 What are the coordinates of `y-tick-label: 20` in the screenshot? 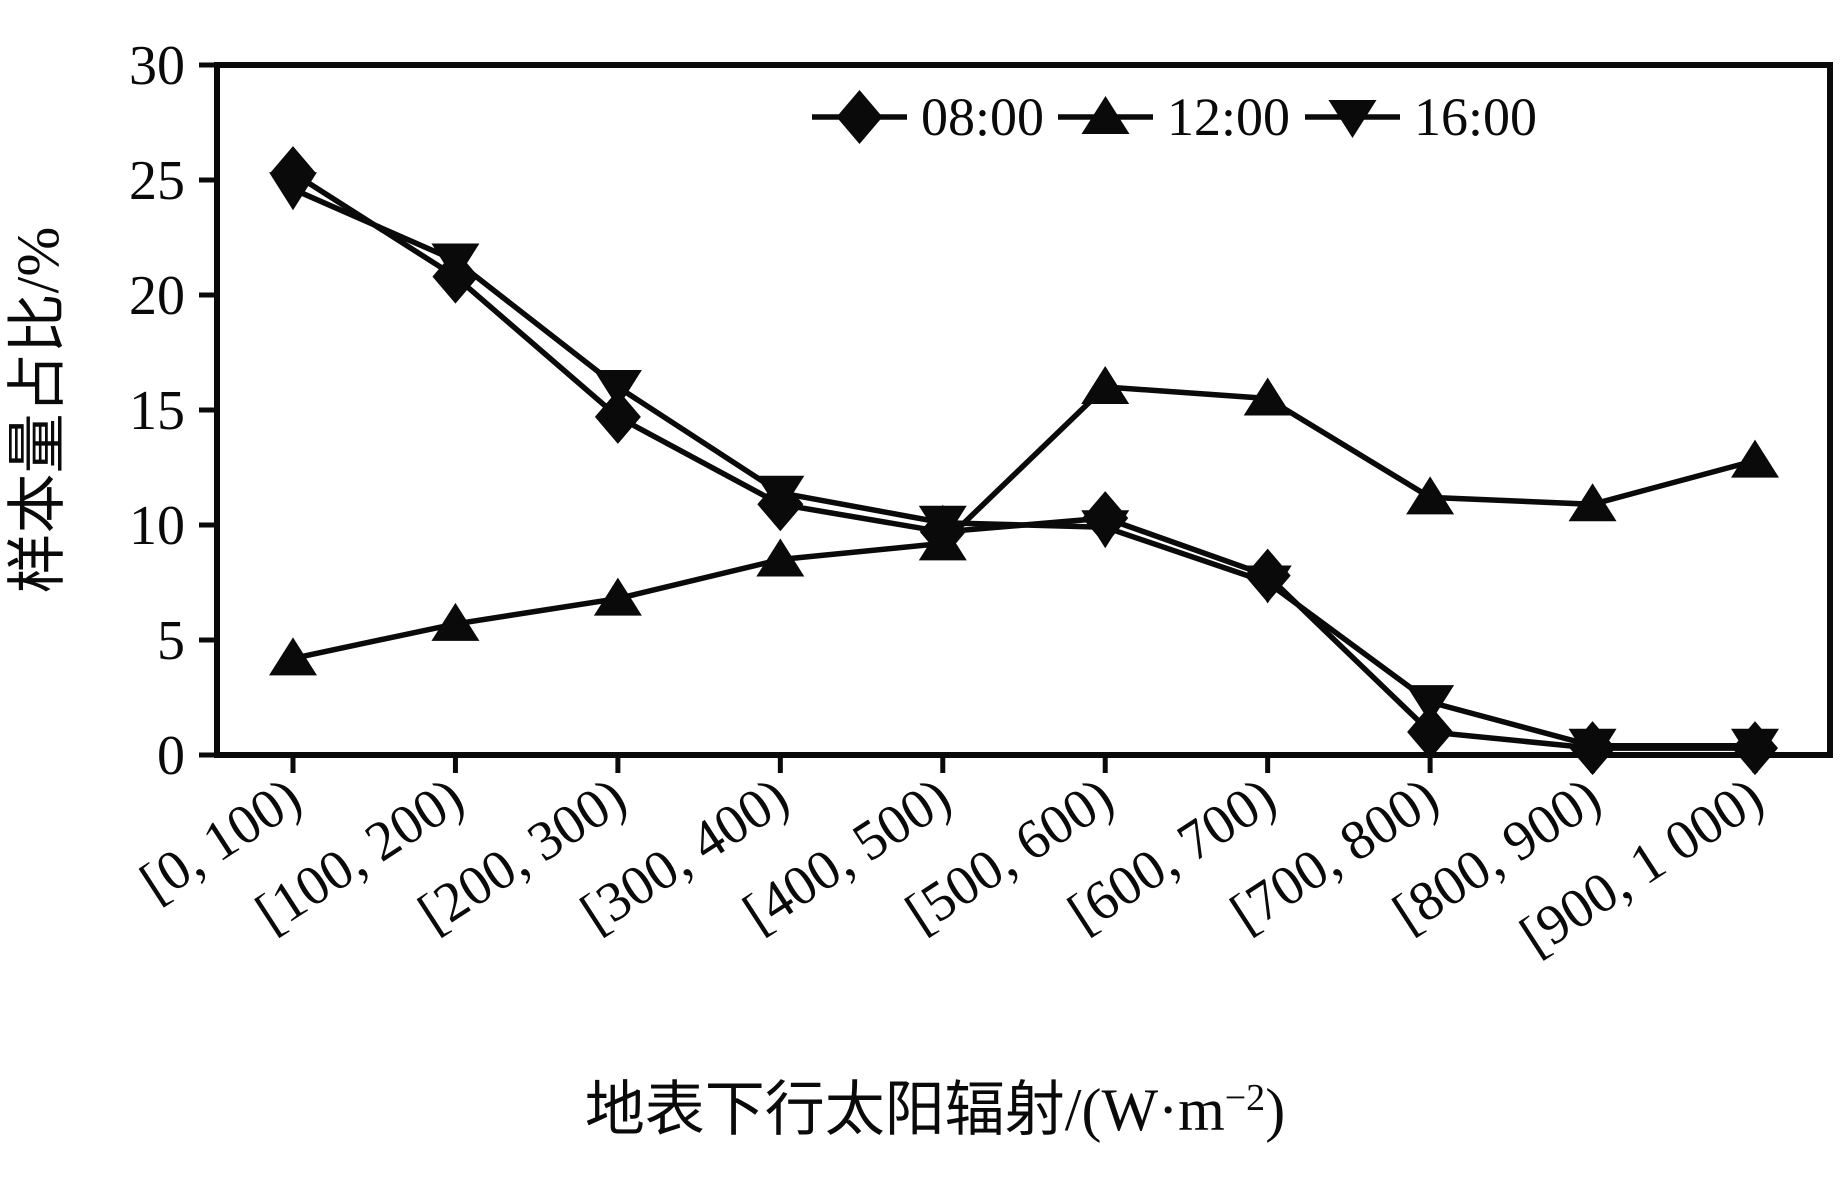 It's located at (157, 296).